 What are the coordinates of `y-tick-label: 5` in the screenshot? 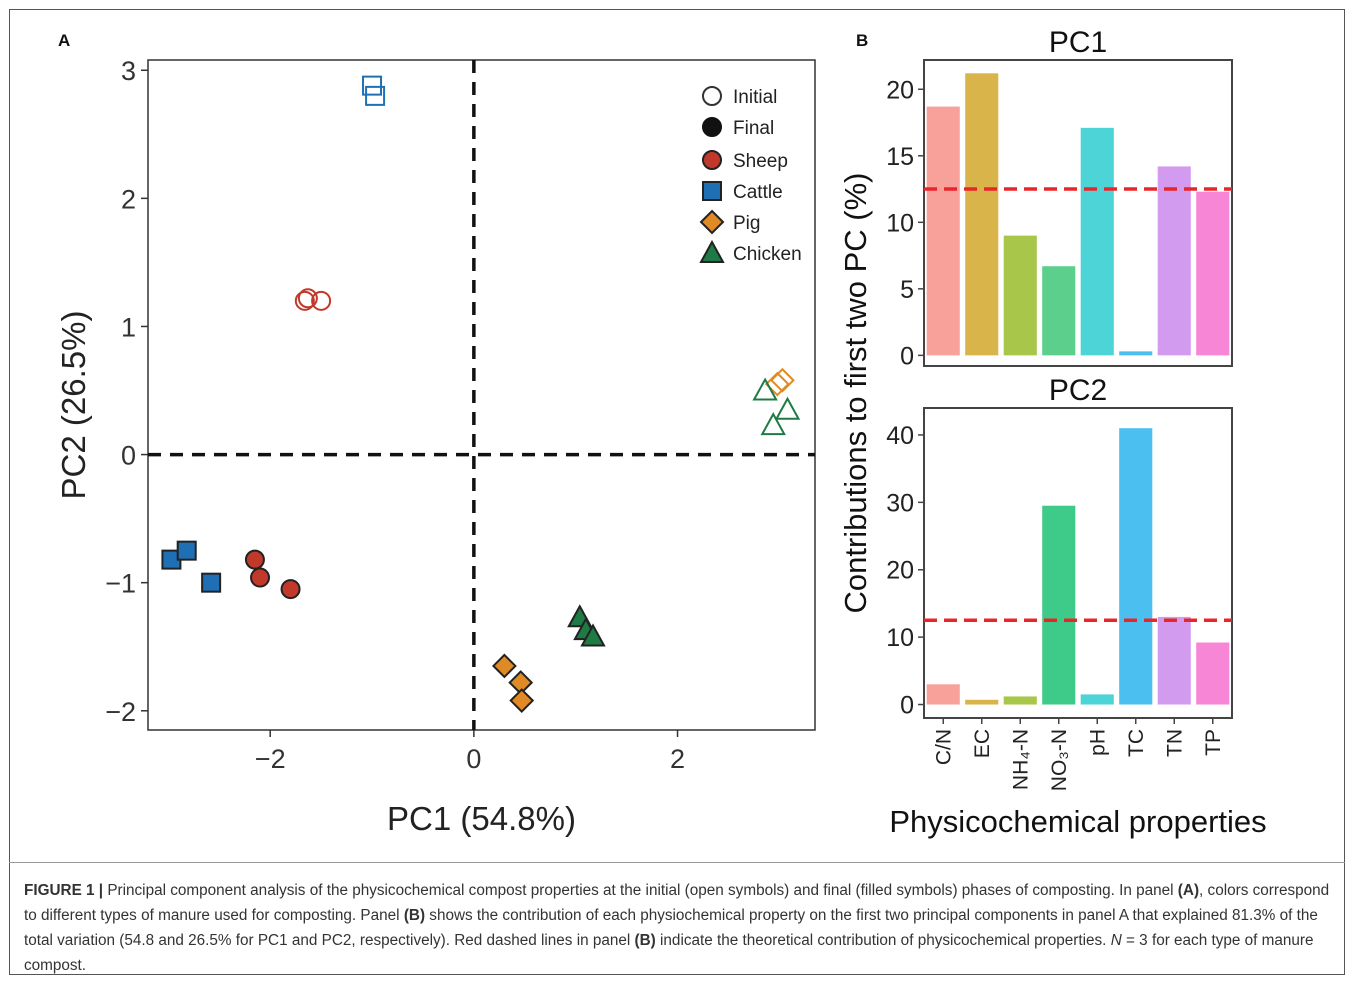 It's located at (907, 290).